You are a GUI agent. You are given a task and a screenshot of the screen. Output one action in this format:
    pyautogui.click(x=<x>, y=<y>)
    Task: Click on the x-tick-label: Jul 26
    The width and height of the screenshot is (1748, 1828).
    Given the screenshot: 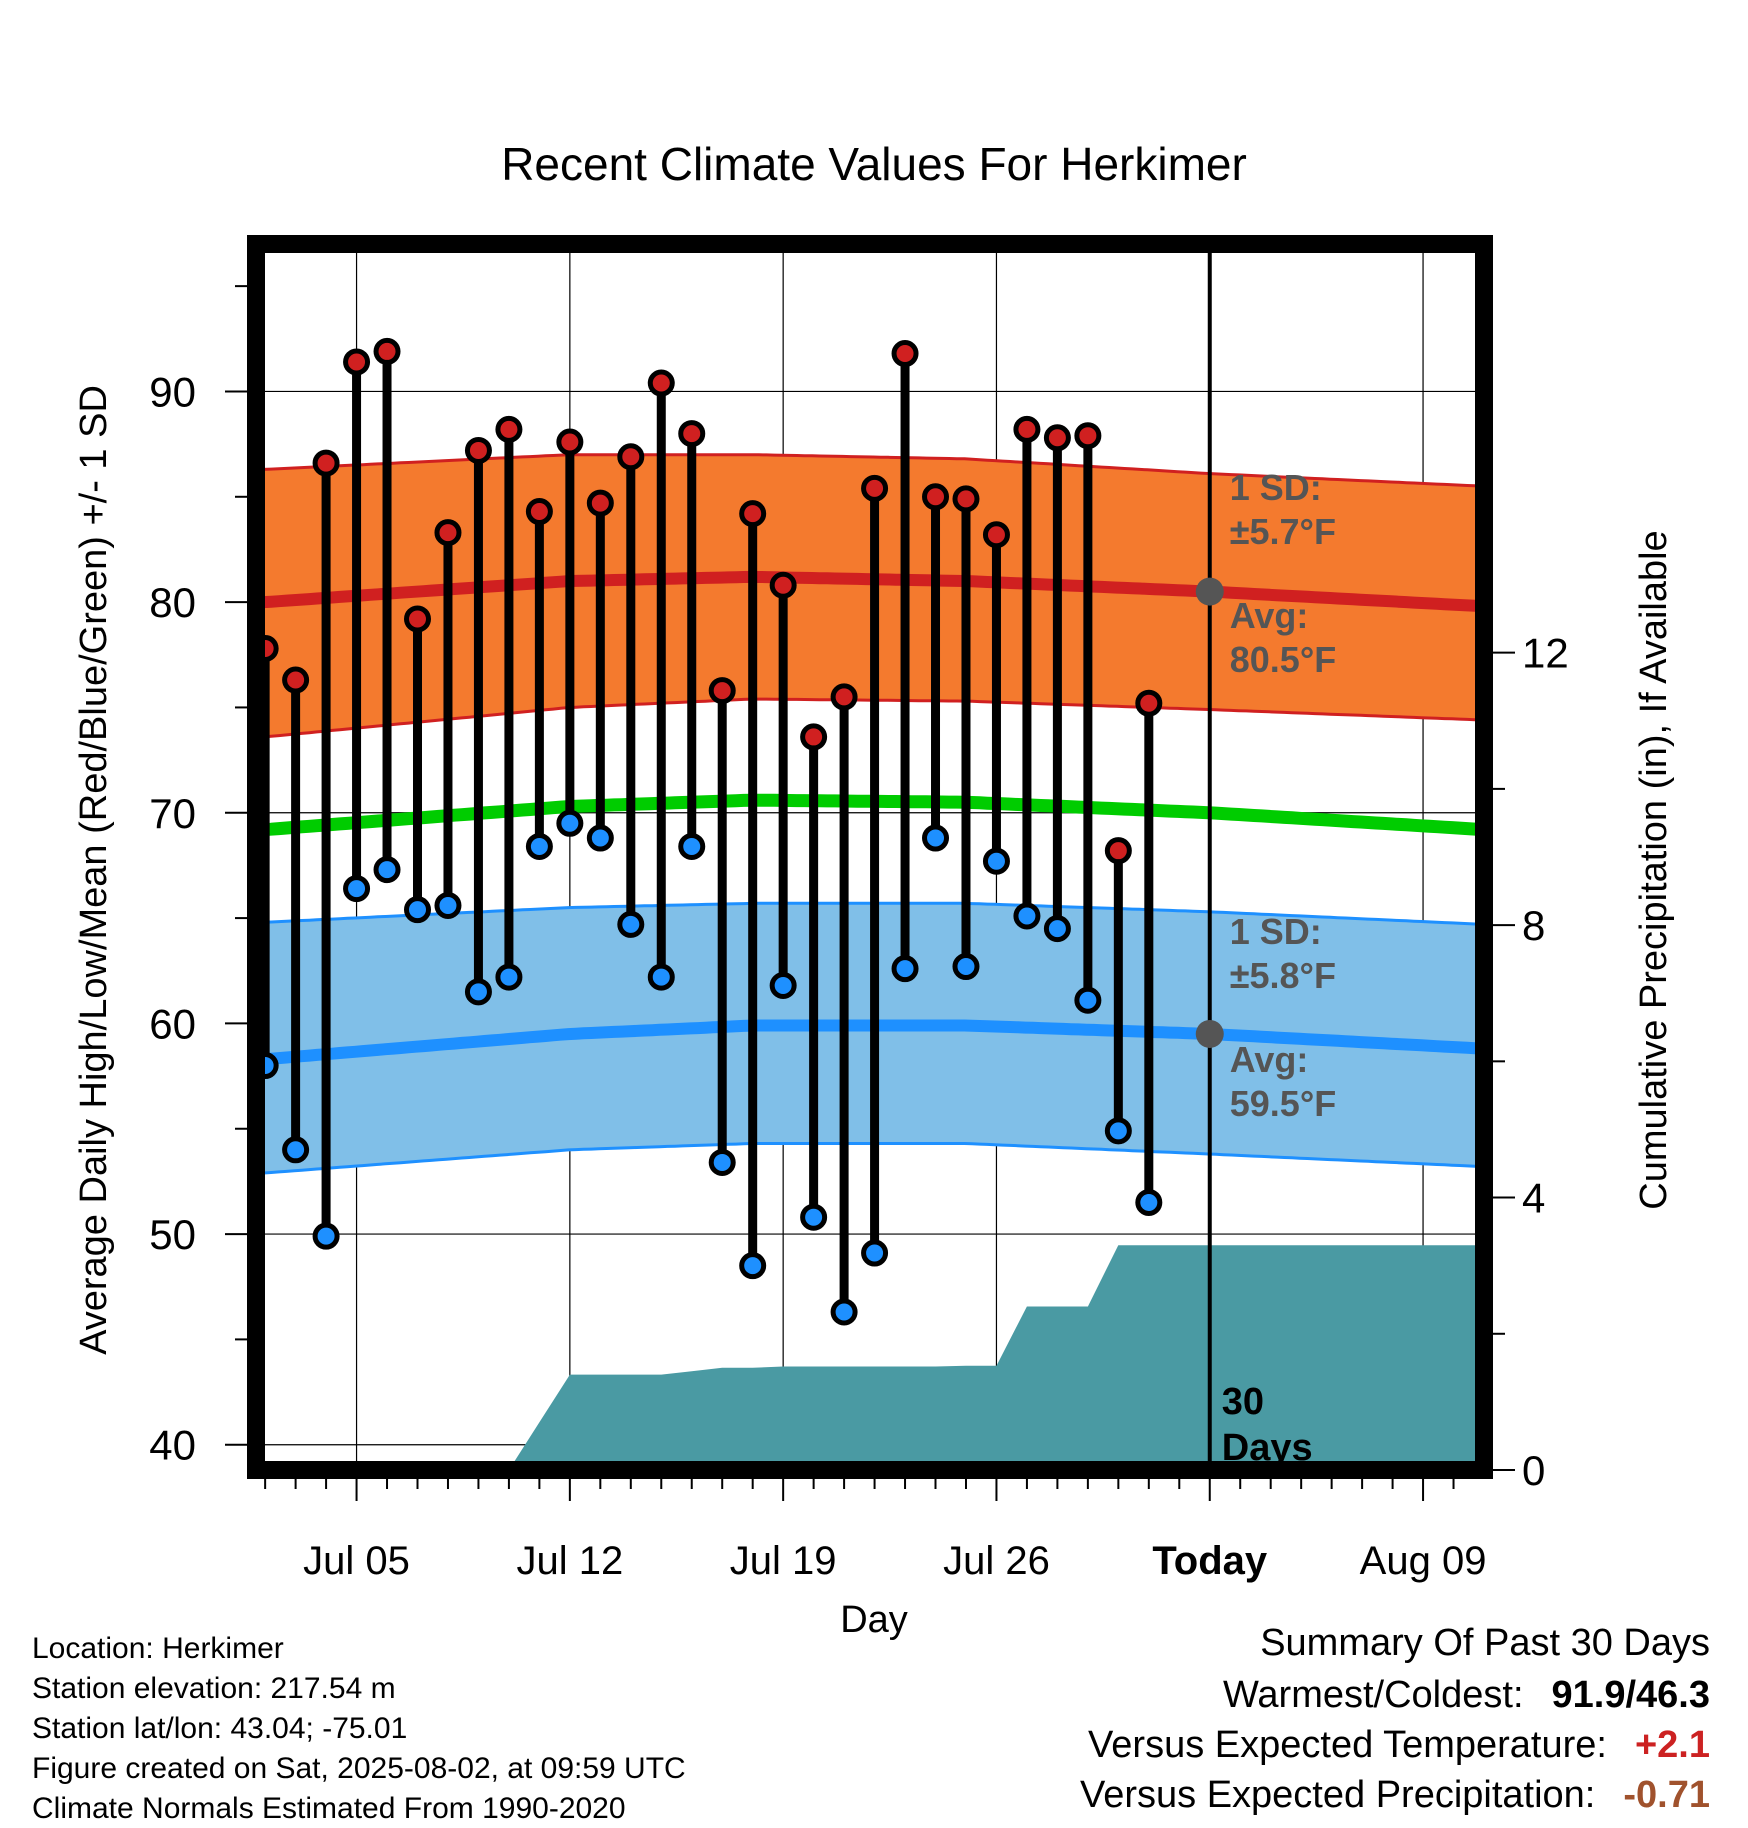 What is the action you would take?
    pyautogui.click(x=996, y=1561)
    